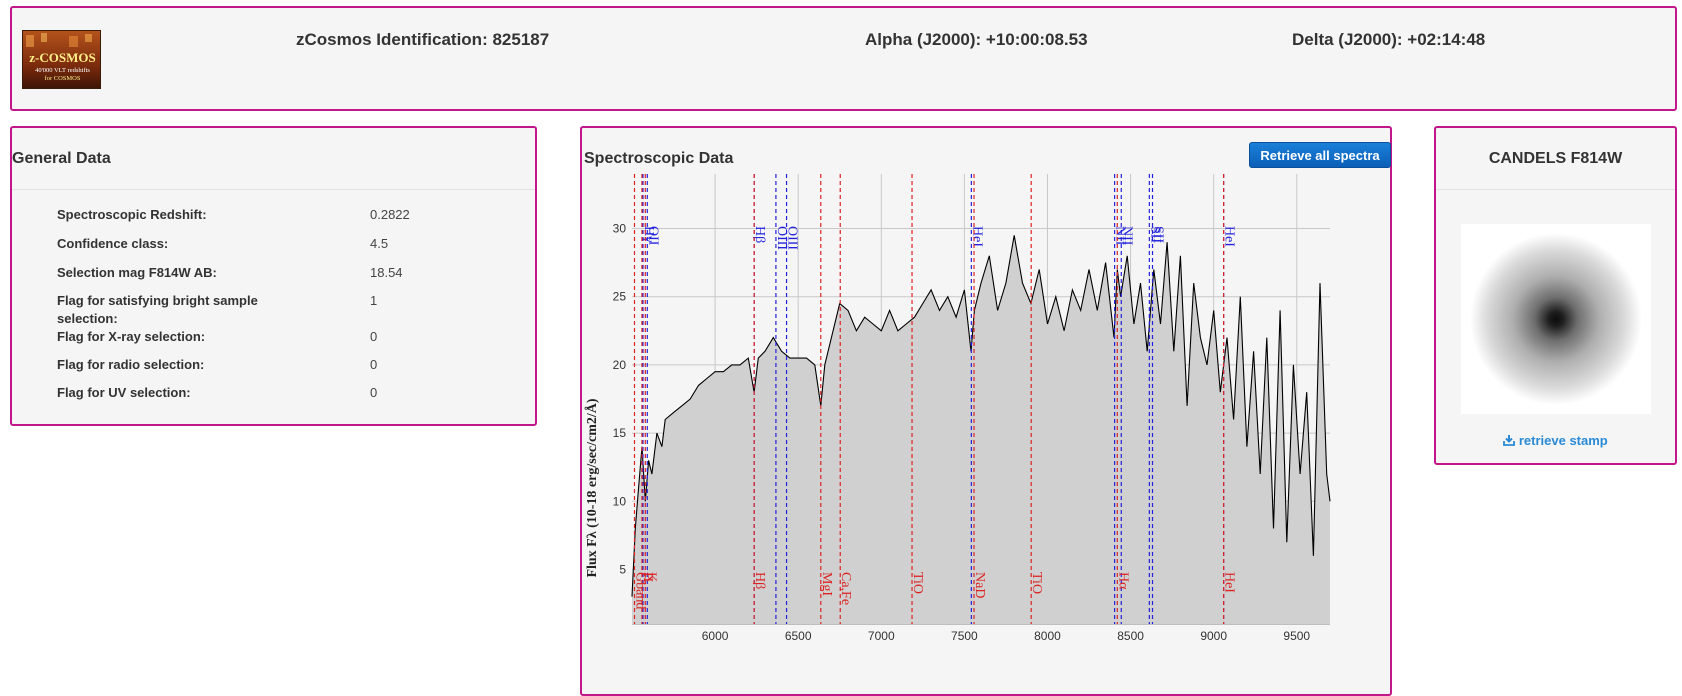 This screenshot has height=696, width=1682. What do you see at coordinates (622, 569) in the screenshot?
I see `y-tick-label: 5` at bounding box center [622, 569].